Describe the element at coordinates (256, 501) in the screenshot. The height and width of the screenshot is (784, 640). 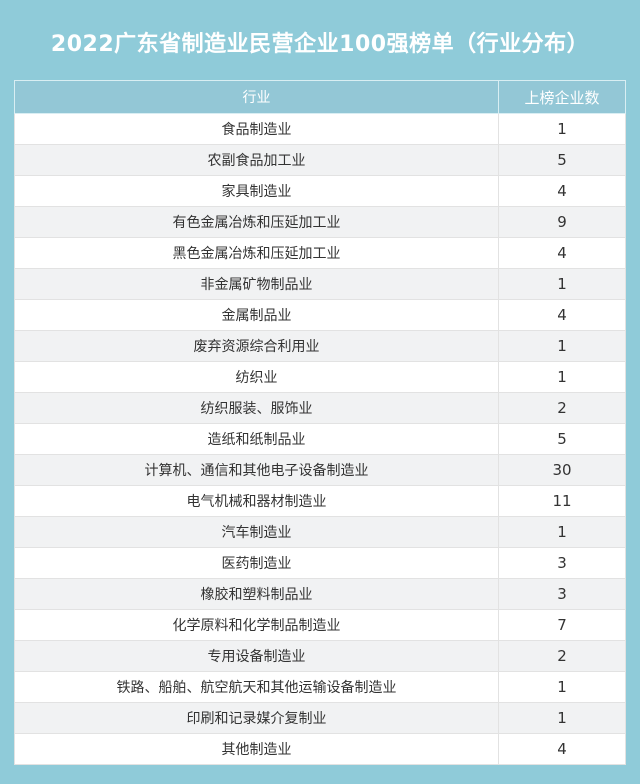
I see `industry-name: 电气机械和器材制造业` at that location.